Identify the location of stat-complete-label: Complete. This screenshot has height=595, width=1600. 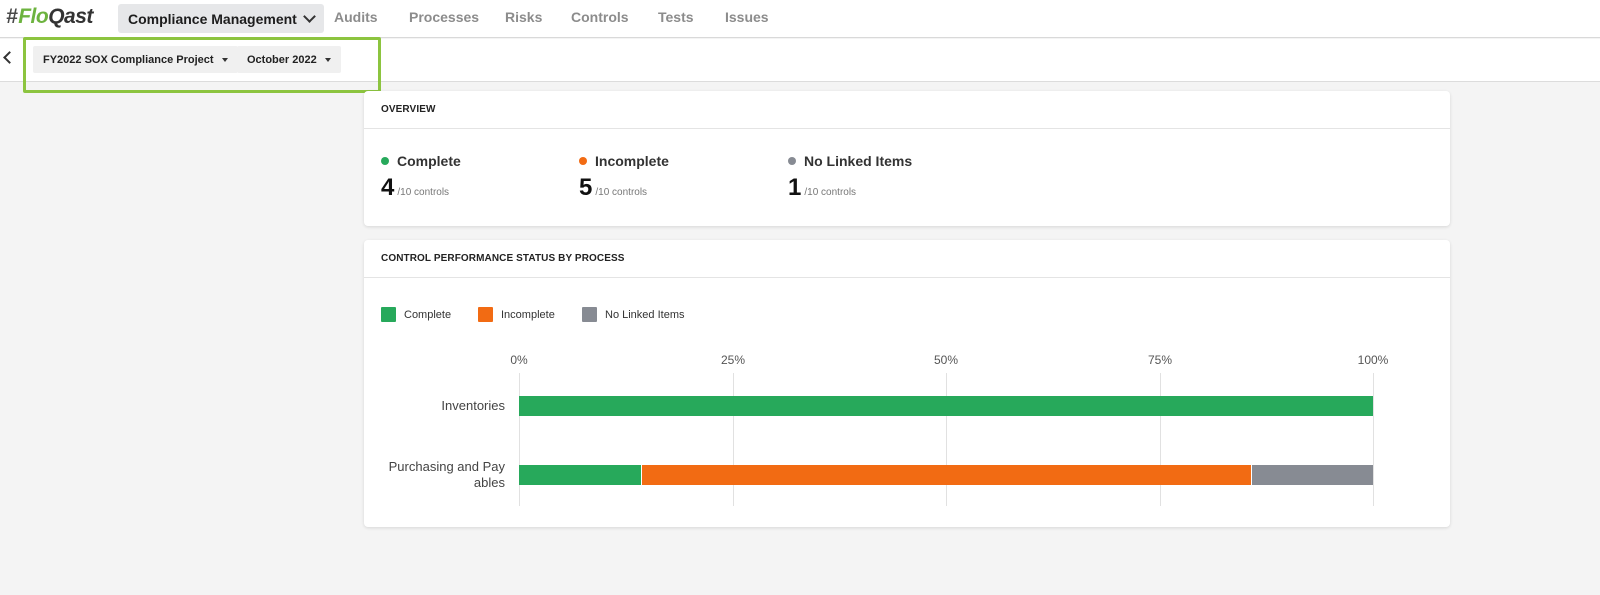
(429, 161).